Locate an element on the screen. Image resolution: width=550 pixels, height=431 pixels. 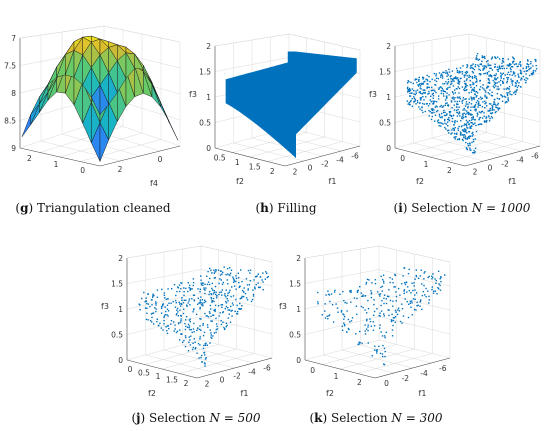
panel-h-z-tick: 0.5 is located at coordinates (205, 123).